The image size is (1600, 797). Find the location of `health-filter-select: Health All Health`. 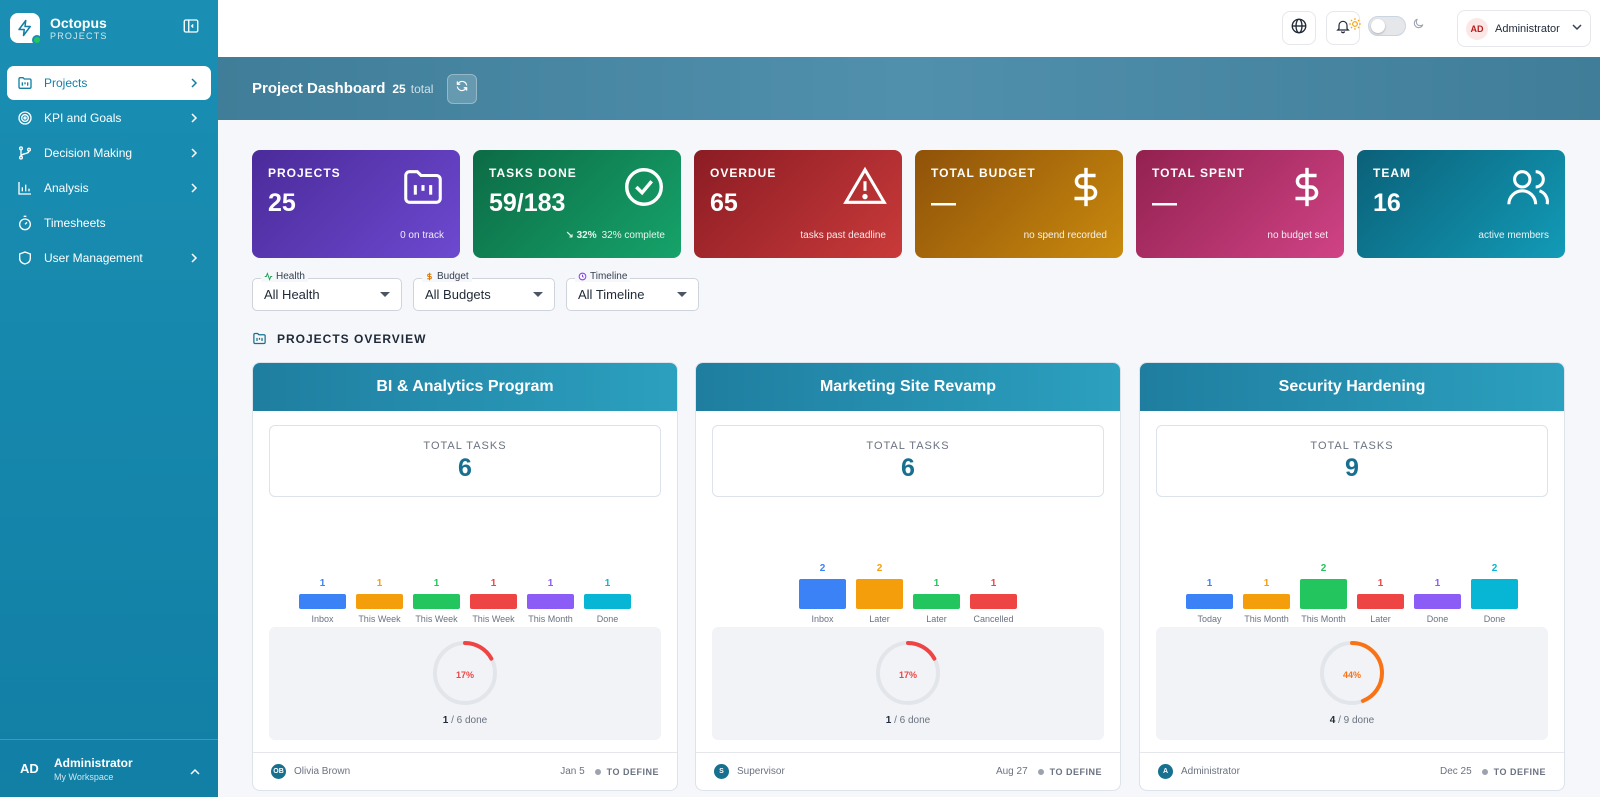

health-filter-select: Health All Health is located at coordinates (327, 291).